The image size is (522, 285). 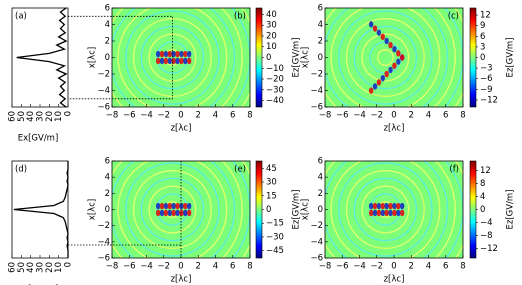 What do you see at coordinates (240, 170) in the screenshot?
I see `panel-label: (e)` at bounding box center [240, 170].